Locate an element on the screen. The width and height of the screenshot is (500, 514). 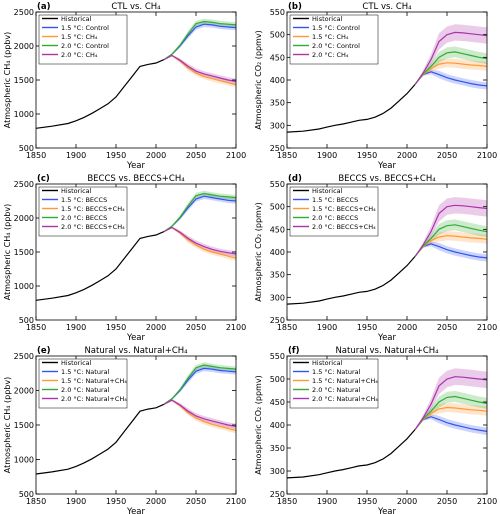
chart-title: BECCS vs. BECCS+CH₄ is located at coordinates (136, 179).